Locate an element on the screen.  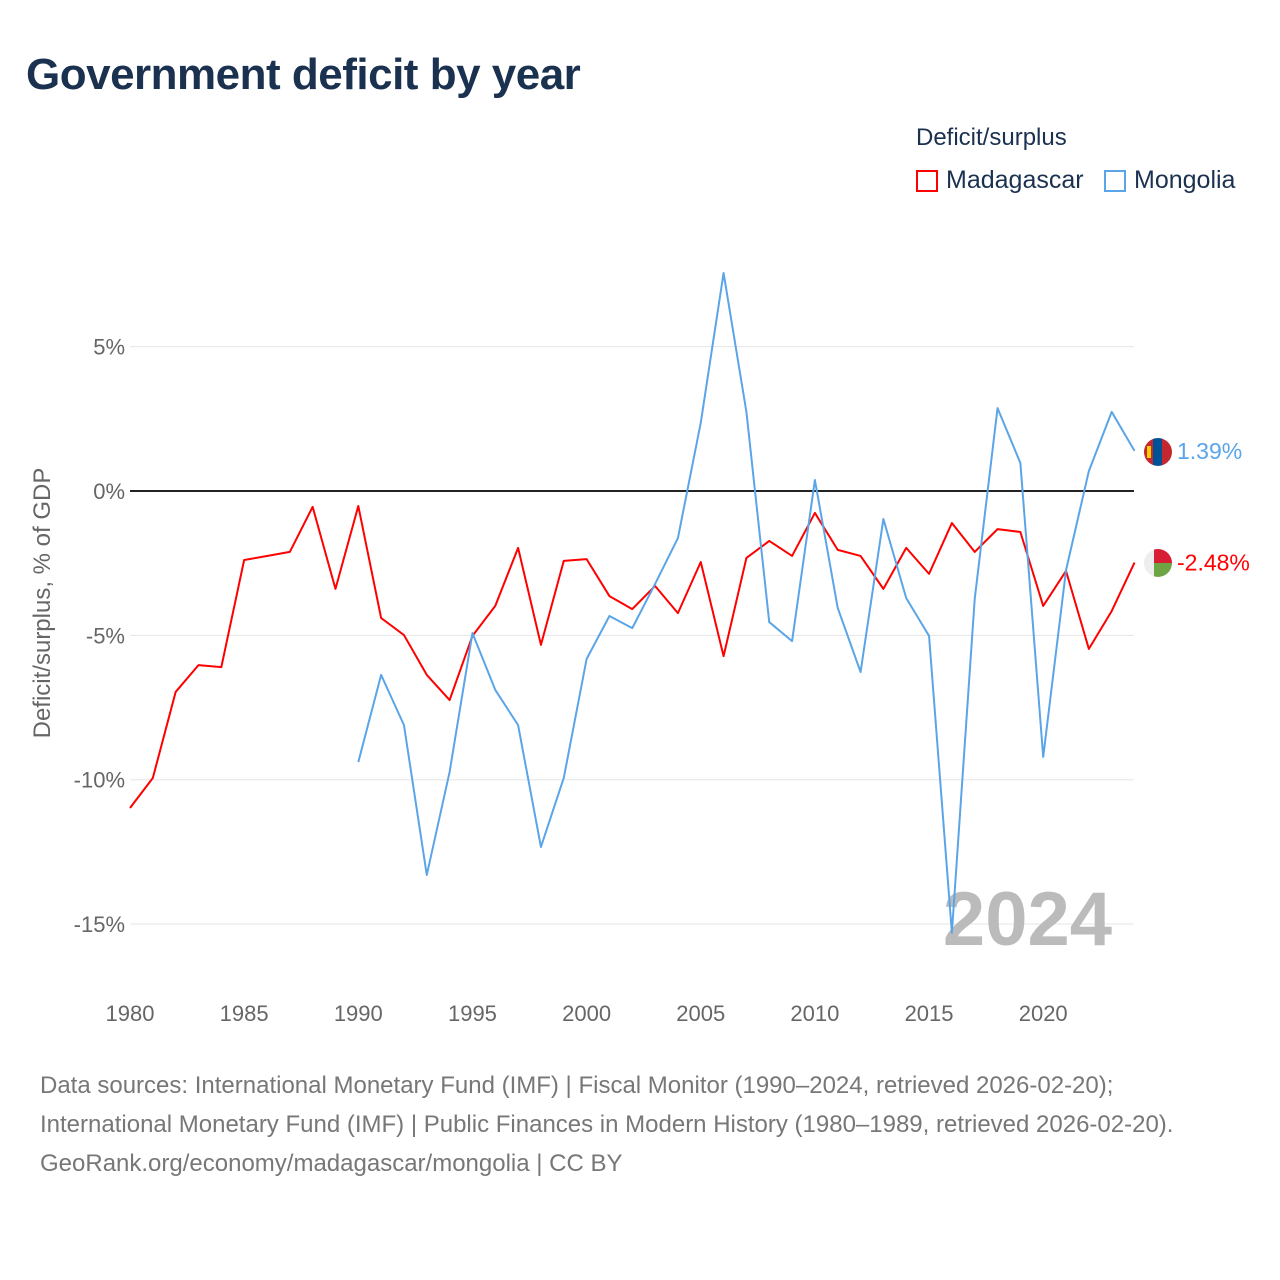
page-title: Government deficit by year is located at coordinates (303, 74).